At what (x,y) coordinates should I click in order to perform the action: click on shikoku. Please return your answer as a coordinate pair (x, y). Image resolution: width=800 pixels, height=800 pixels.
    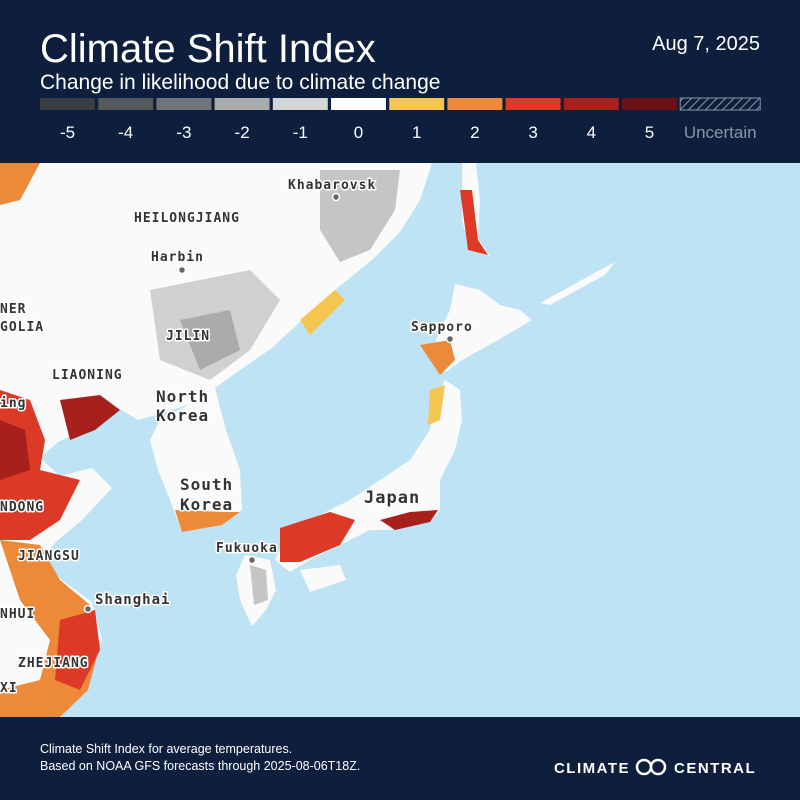
    Looking at the image, I should click on (323, 578).